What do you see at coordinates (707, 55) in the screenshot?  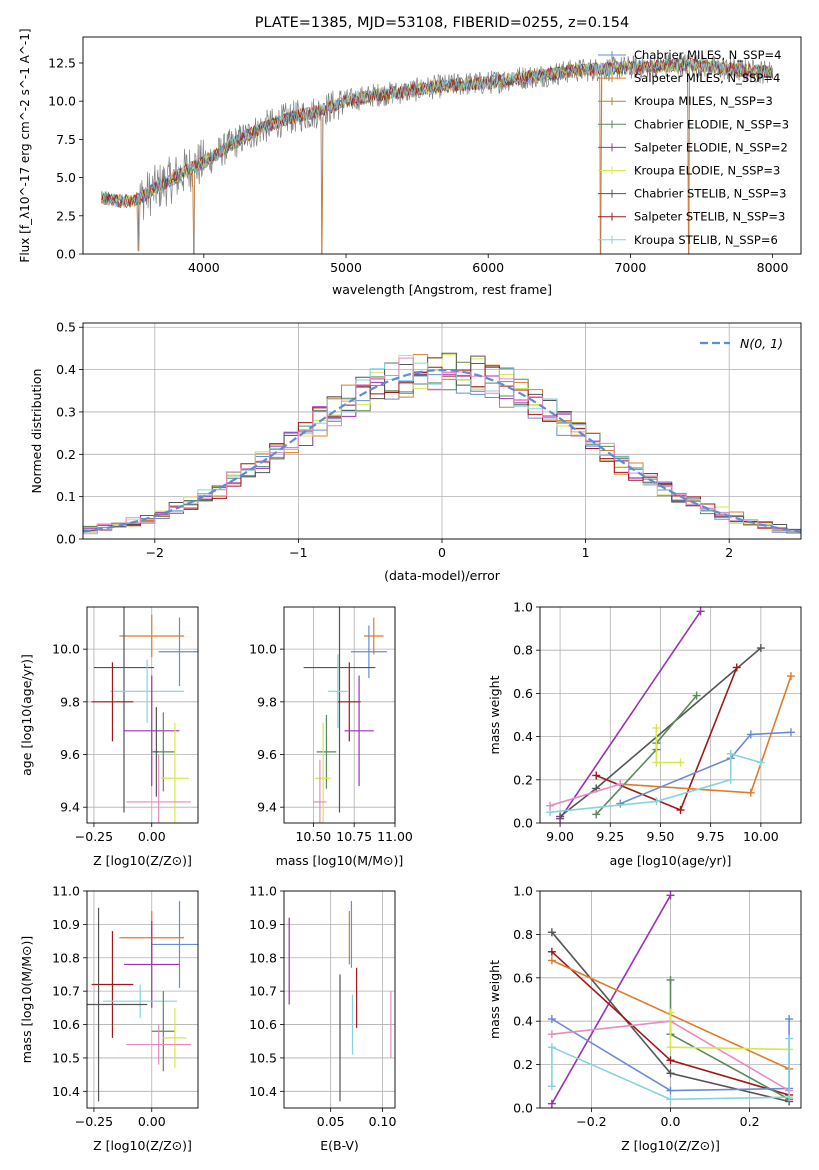 I see `legend-entry: Chabrier MILES, N_SSP=4` at bounding box center [707, 55].